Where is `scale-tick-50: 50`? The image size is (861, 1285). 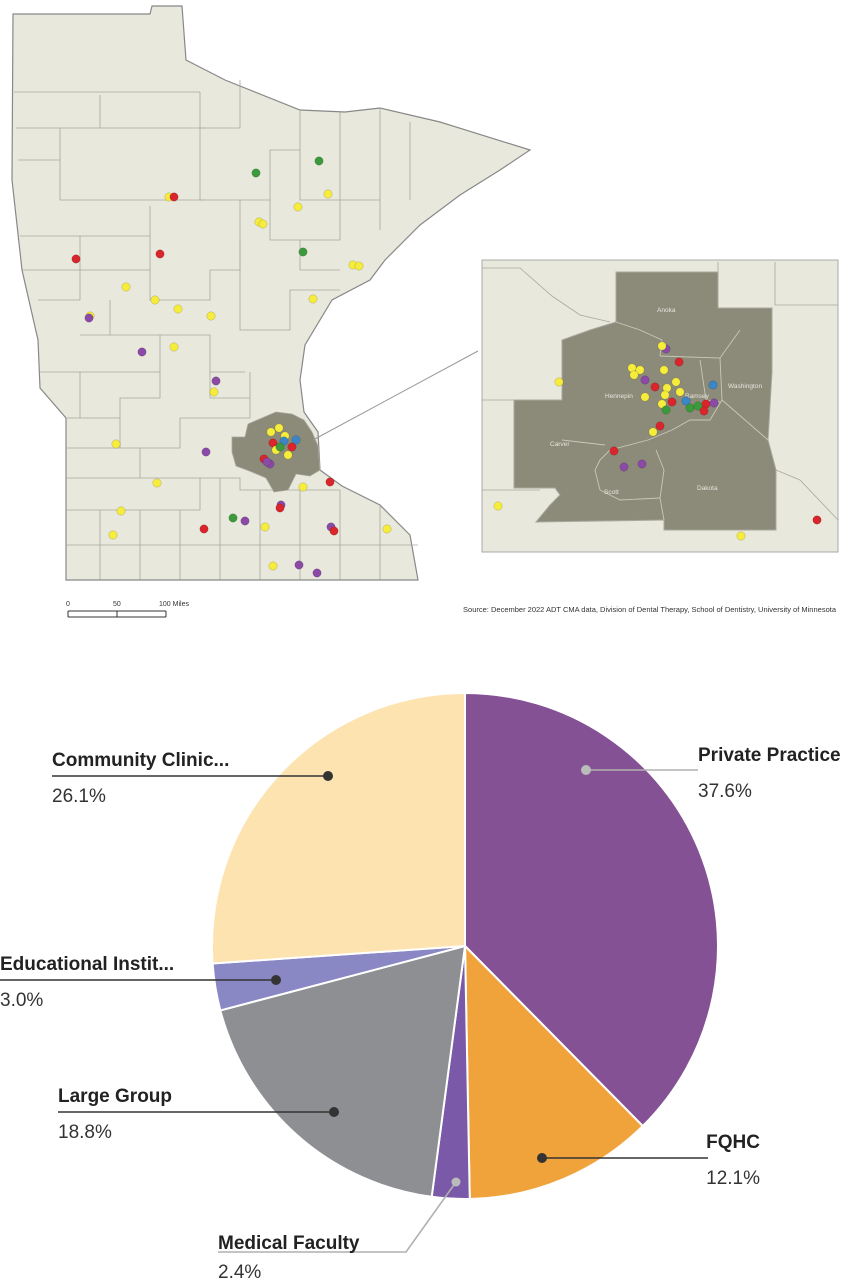
scale-tick-50: 50 is located at coordinates (117, 604).